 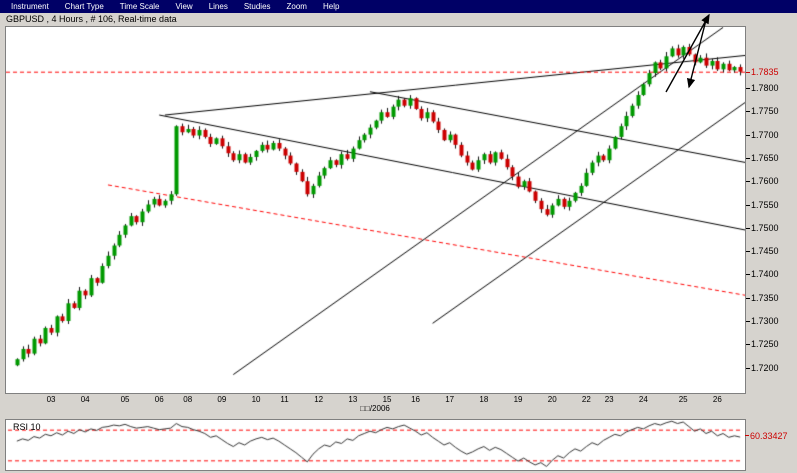 What do you see at coordinates (398, 19) in the screenshot?
I see `chart-title-bar: GBPUSD , 4 Hours , # 106, Real-time data` at bounding box center [398, 19].